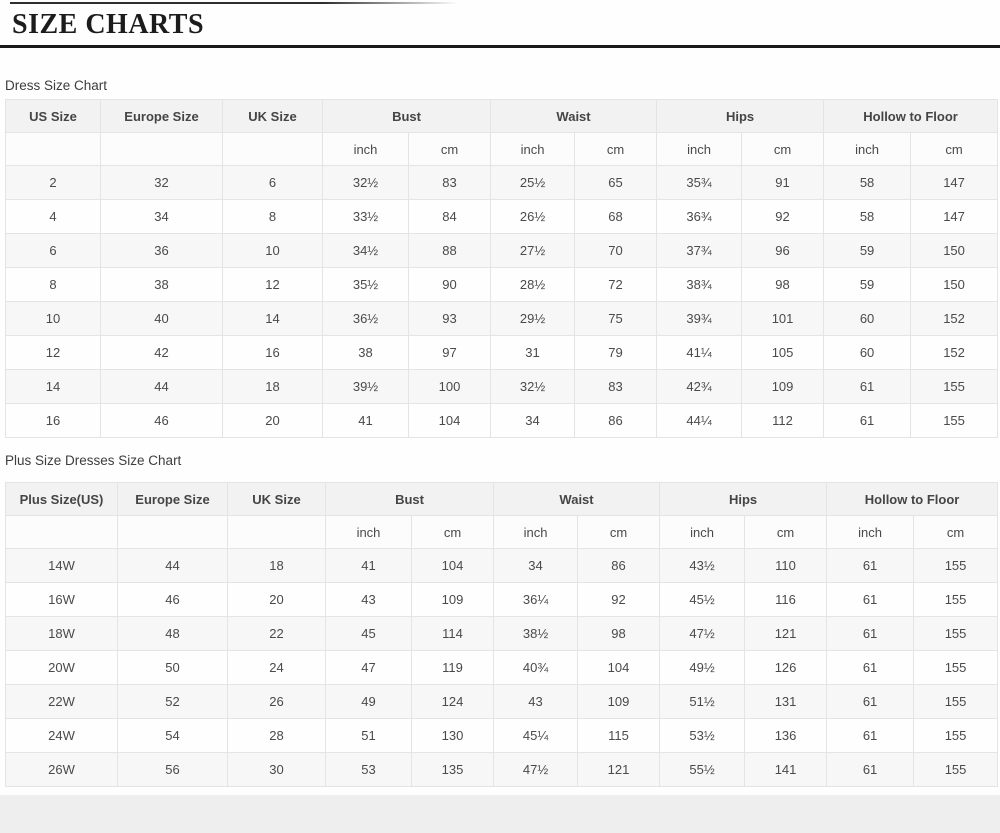  Describe the element at coordinates (954, 250) in the screenshot. I see `cell: 150` at that location.